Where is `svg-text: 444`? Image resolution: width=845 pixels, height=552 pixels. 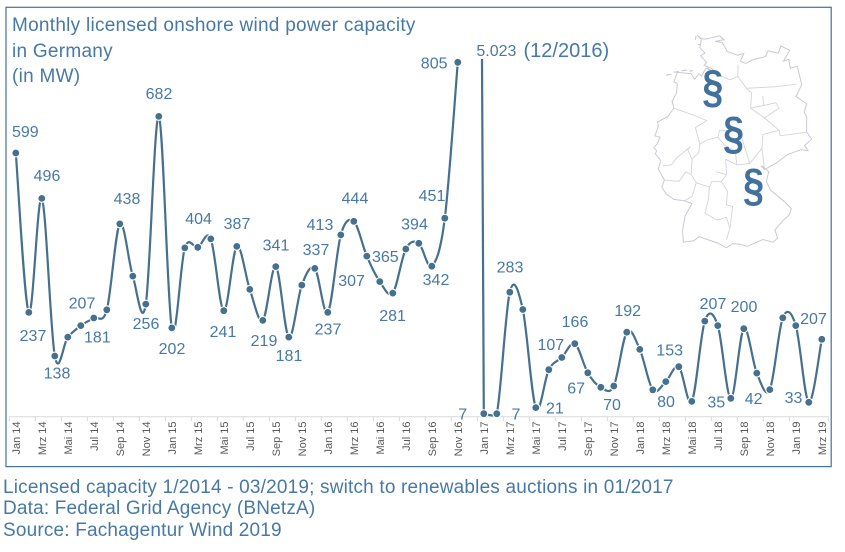
svg-text: 444 is located at coordinates (355, 199).